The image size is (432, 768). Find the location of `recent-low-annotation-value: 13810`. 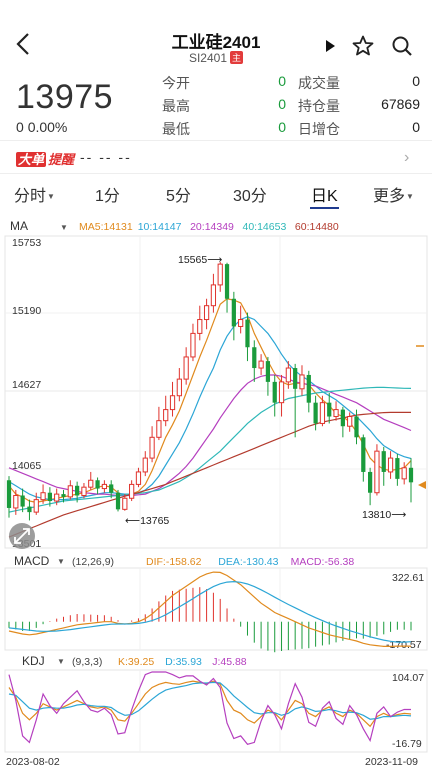

recent-low-annotation-value: 13810 is located at coordinates (376, 515).